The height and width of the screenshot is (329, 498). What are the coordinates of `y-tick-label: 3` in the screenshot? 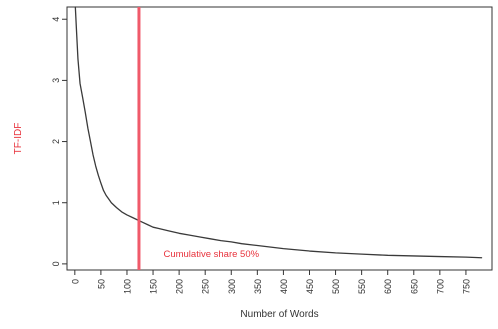 It's located at (56, 80).